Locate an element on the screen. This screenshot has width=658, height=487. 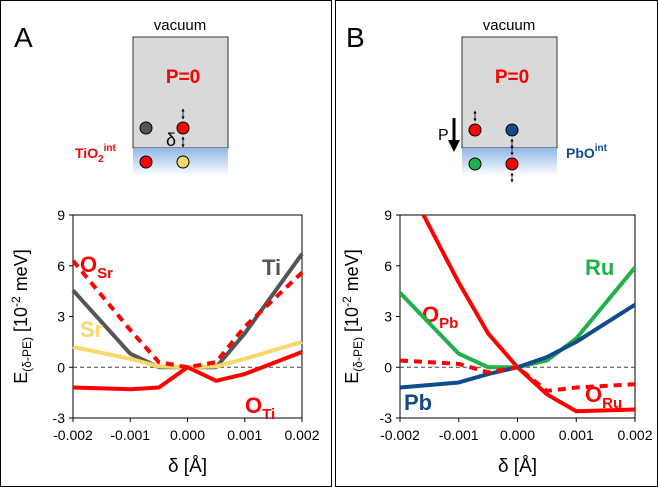
series-label: OSr is located at coordinates (96, 267).